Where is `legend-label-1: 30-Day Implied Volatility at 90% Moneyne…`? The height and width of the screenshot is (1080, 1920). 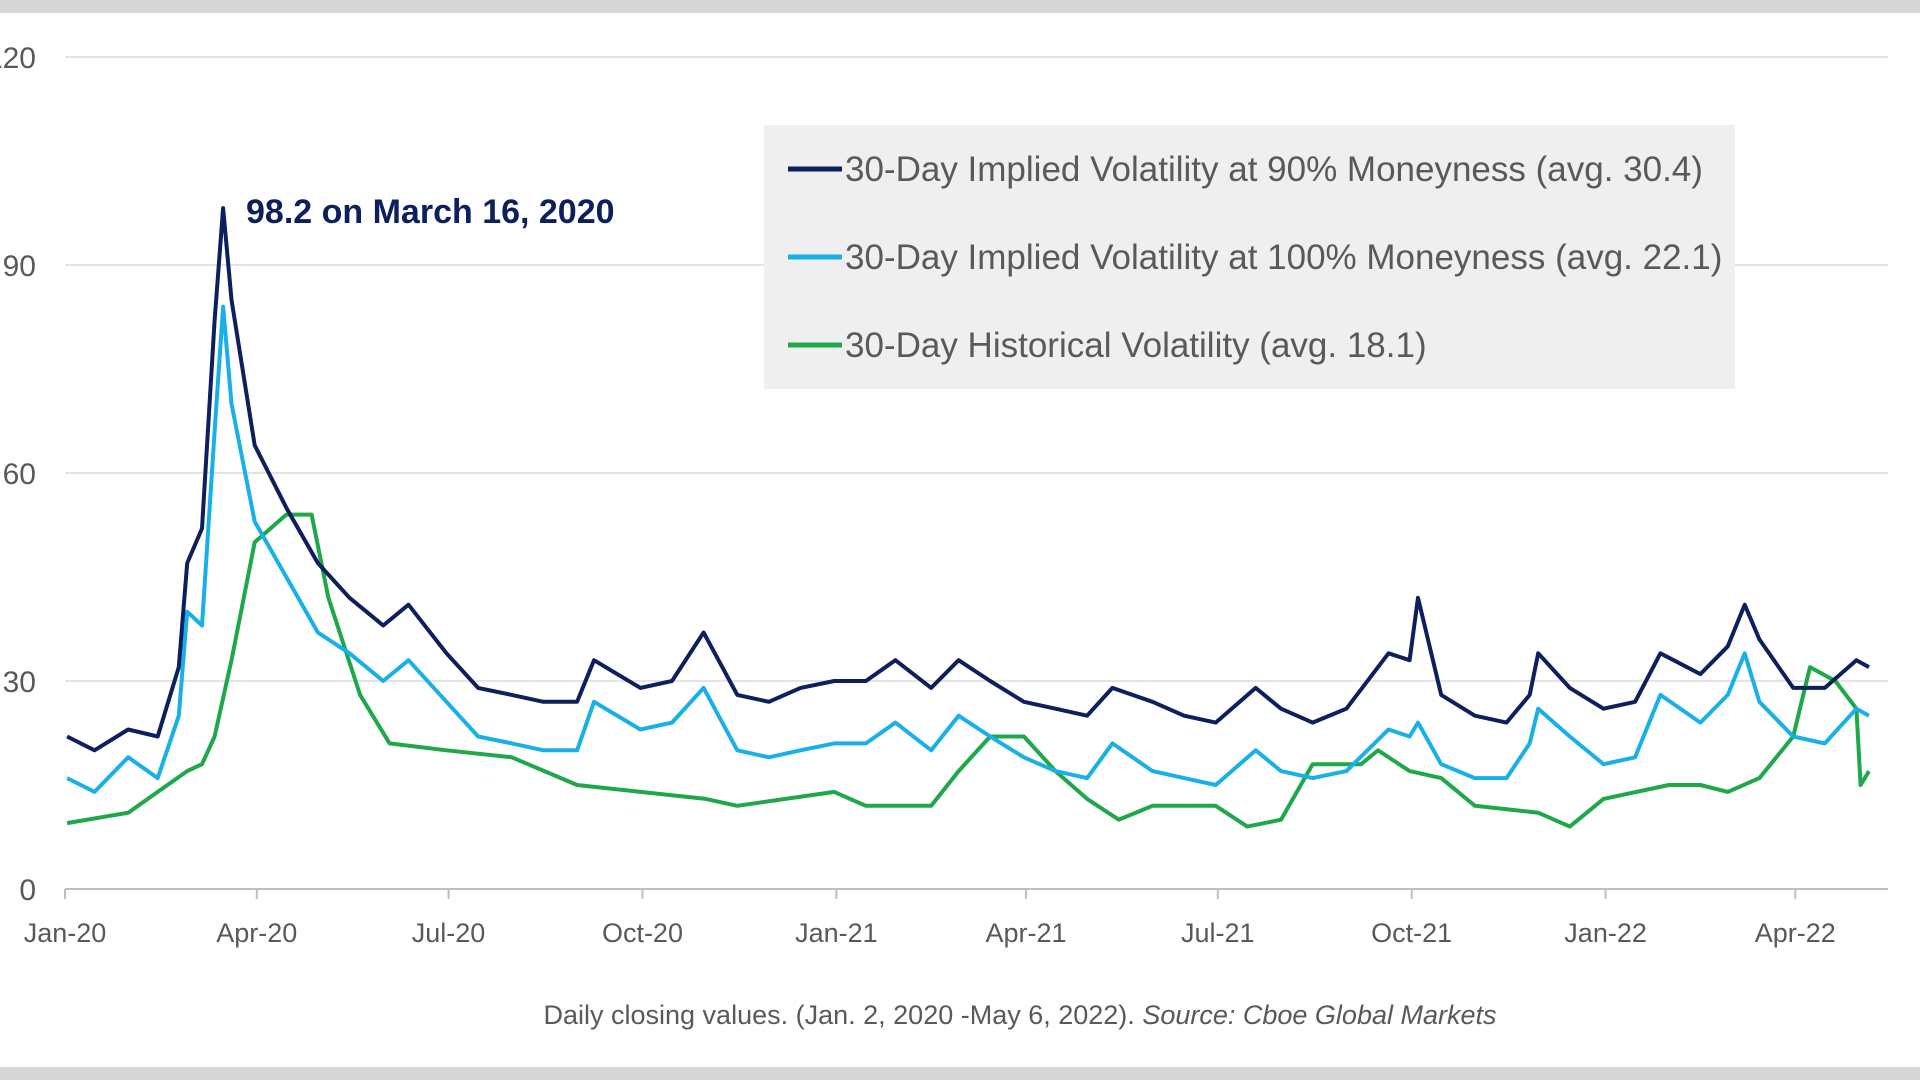
legend-label-1: 30-Day Implied Volatility at 90% Moneyne… is located at coordinates (1274, 169).